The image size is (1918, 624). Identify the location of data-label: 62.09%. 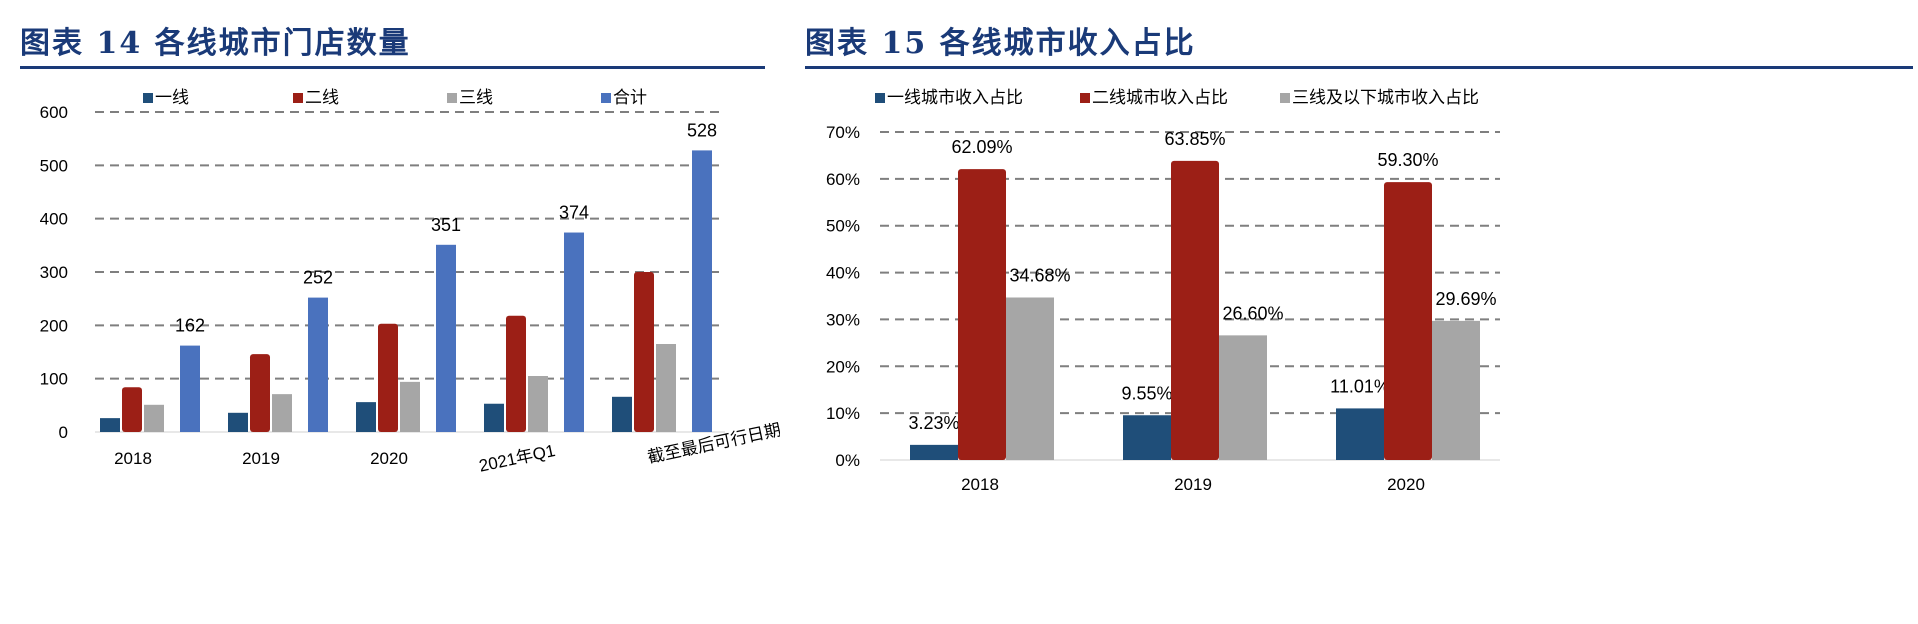
(981, 147).